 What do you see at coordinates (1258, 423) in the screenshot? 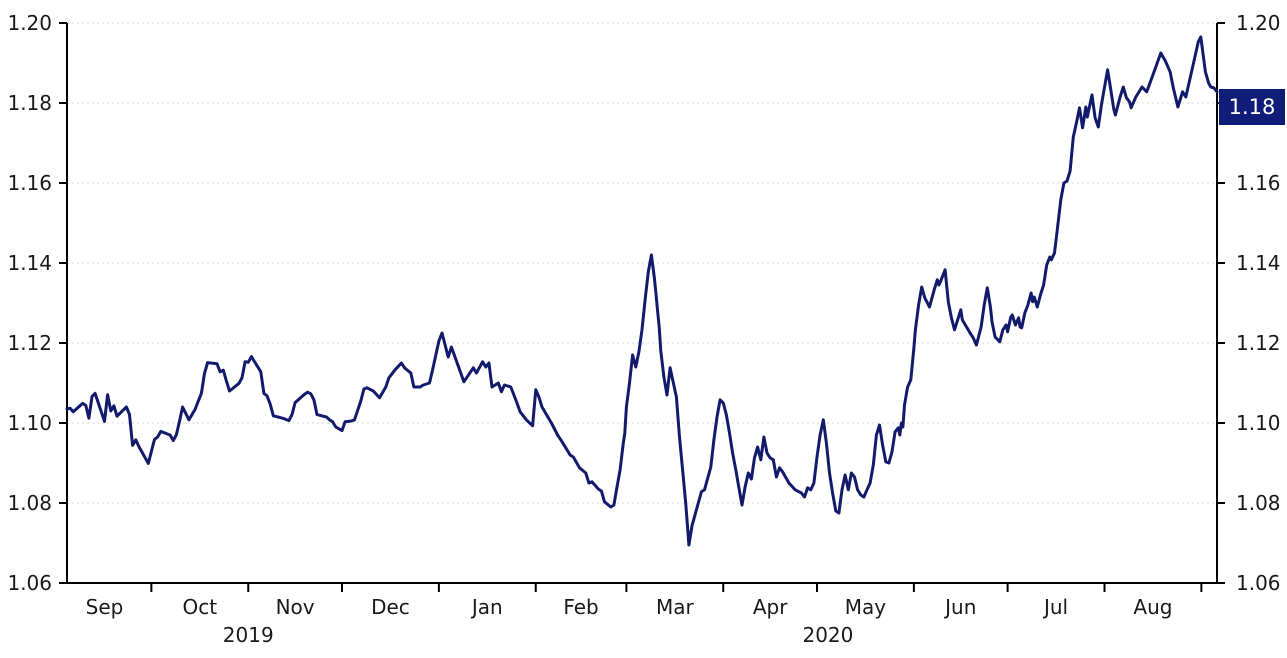
I see `y-axis-label-right: 1.10` at bounding box center [1258, 423].